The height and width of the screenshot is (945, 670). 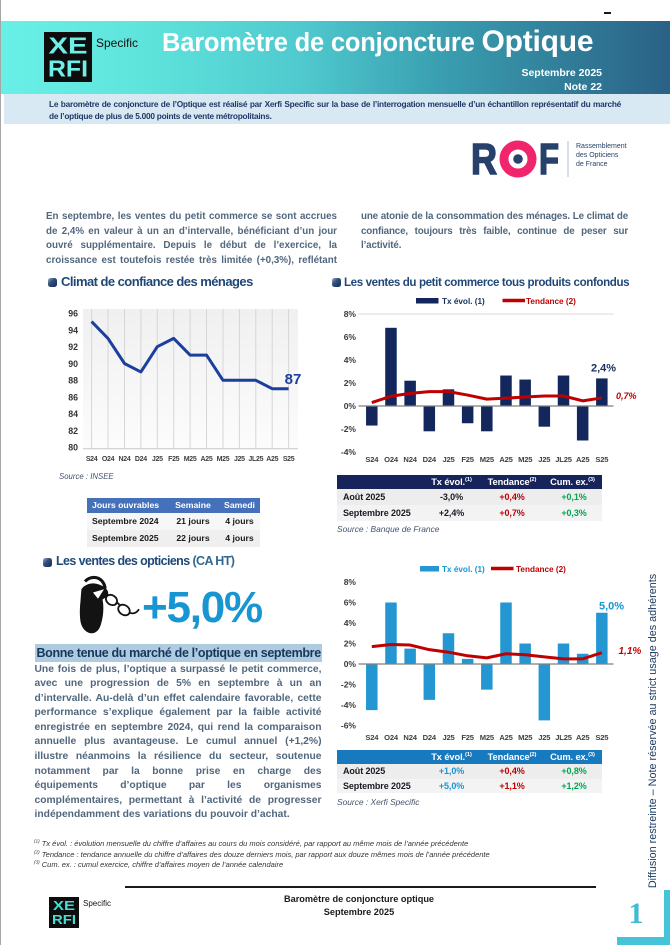 What do you see at coordinates (484, 159) in the screenshot?
I see `svg-text: R` at bounding box center [484, 159].